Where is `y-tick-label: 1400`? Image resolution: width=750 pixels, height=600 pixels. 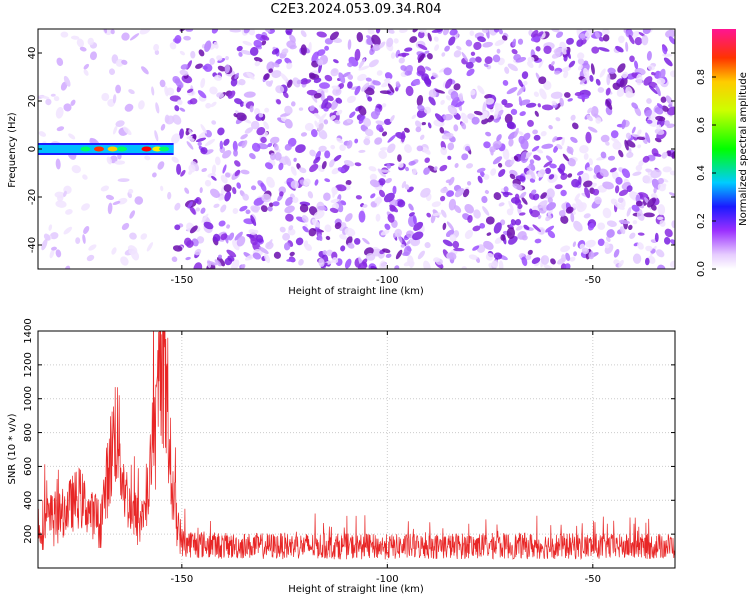
y-tick-label: 1400 is located at coordinates (28, 330).